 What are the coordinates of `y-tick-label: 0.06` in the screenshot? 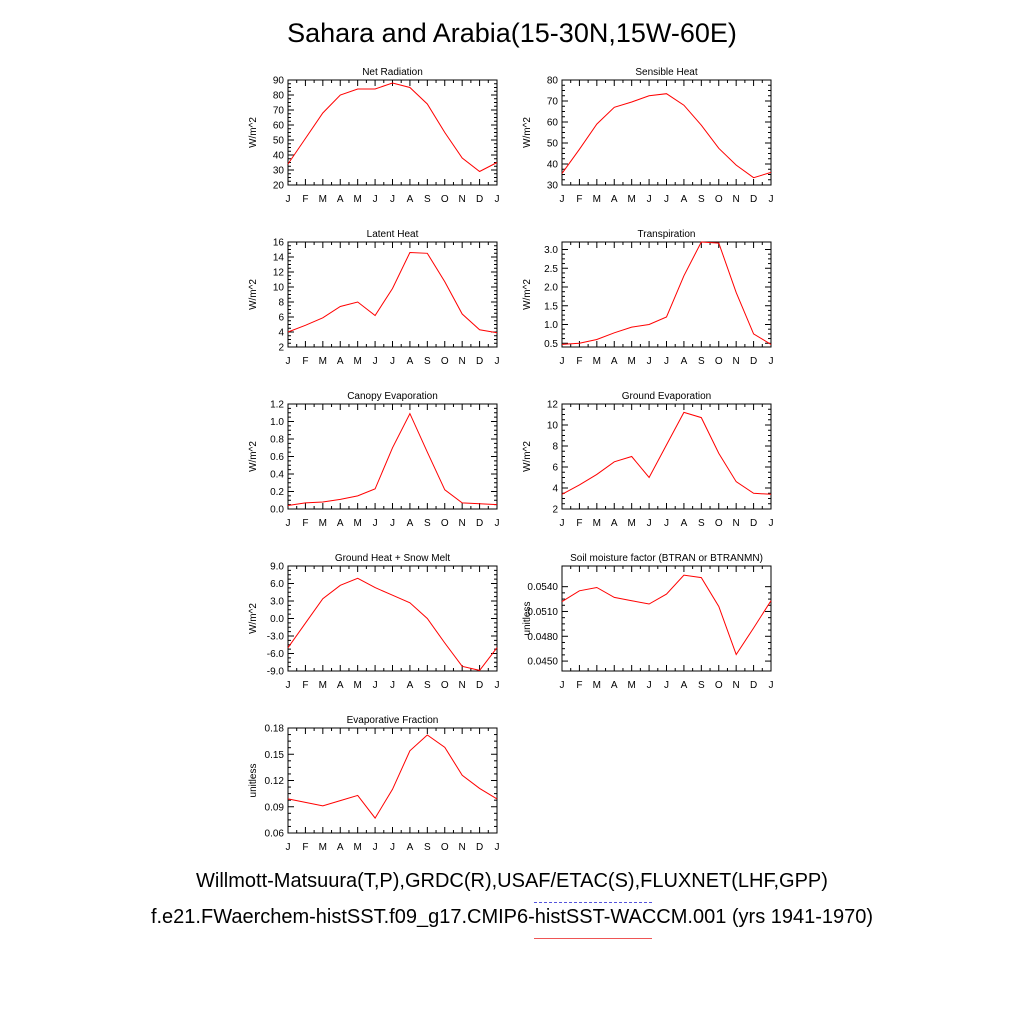 It's located at (275, 834).